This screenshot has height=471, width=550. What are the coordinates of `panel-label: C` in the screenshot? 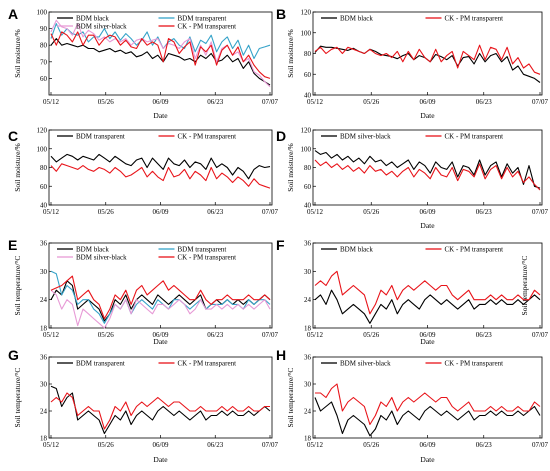 It's located at (13, 136).